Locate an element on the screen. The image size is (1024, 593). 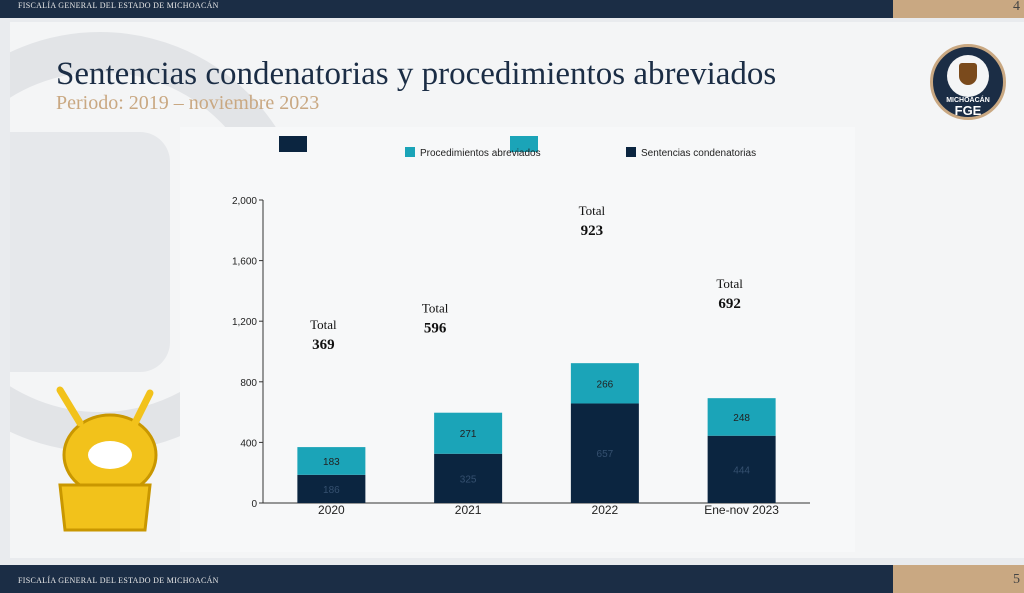
x-tick-label: 2021 is located at coordinates (468, 510).